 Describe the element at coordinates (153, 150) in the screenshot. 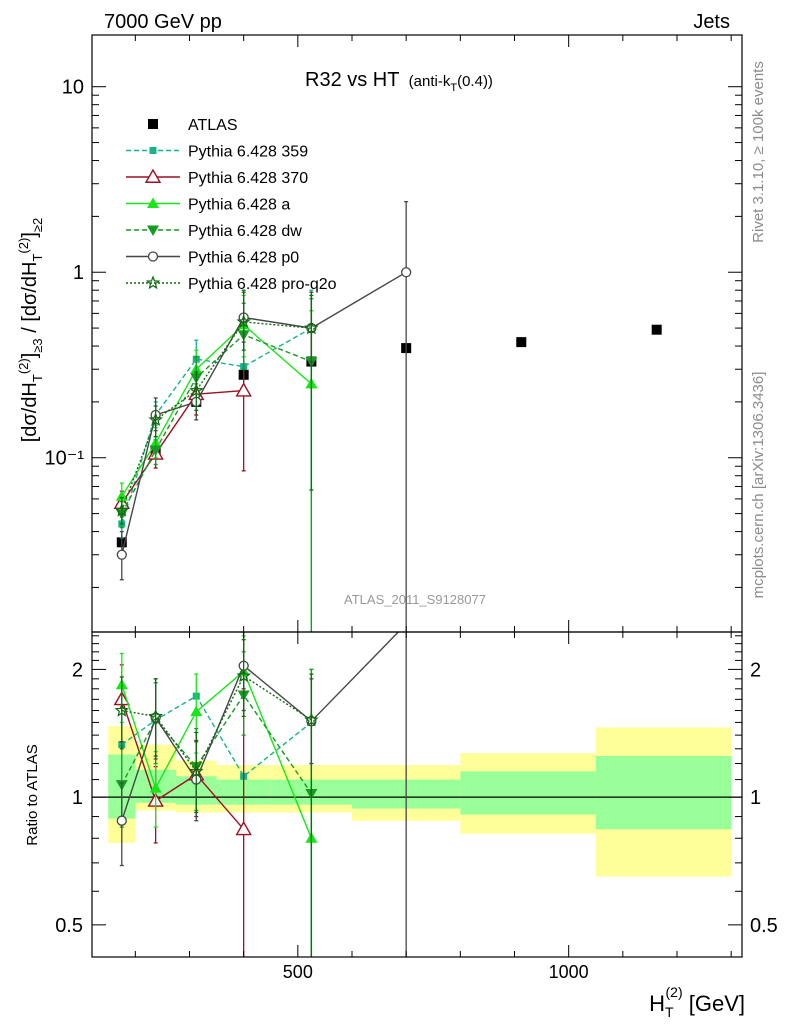

I see `legend-marker-p359` at that location.